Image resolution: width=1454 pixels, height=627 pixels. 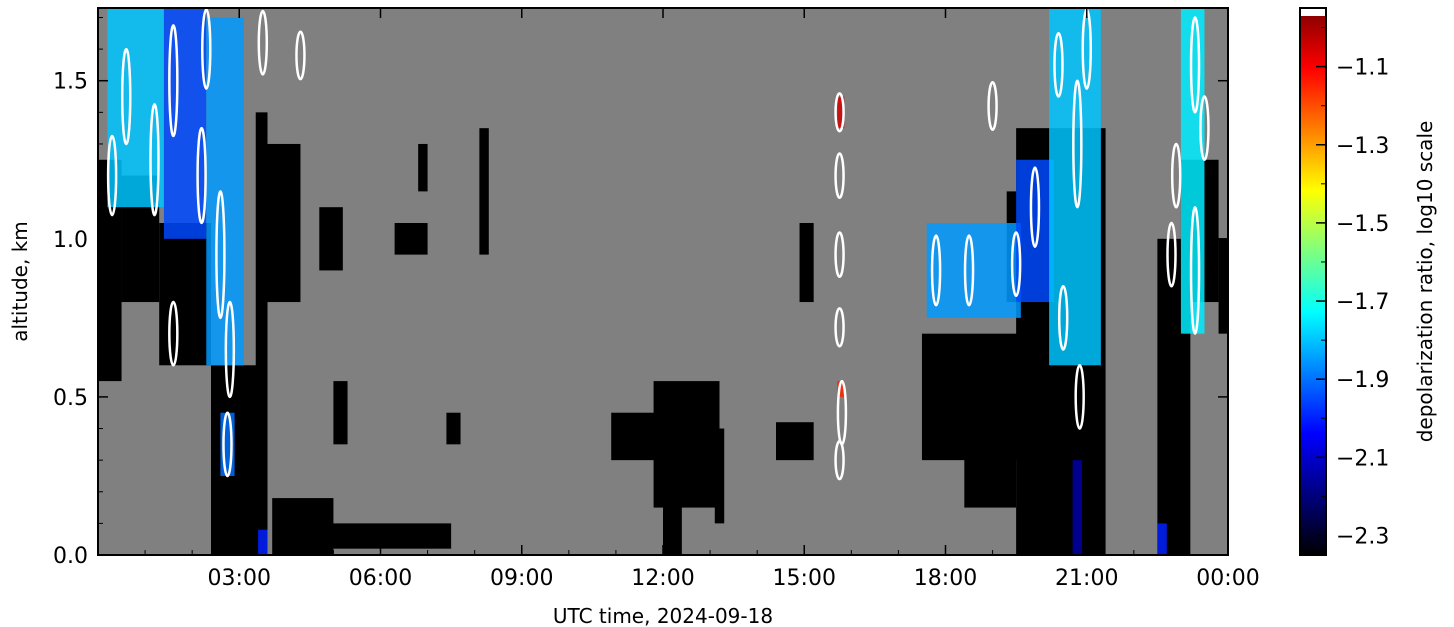 I want to click on x-axis-title: UTC time, 2024-09-18, so click(x=663, y=615).